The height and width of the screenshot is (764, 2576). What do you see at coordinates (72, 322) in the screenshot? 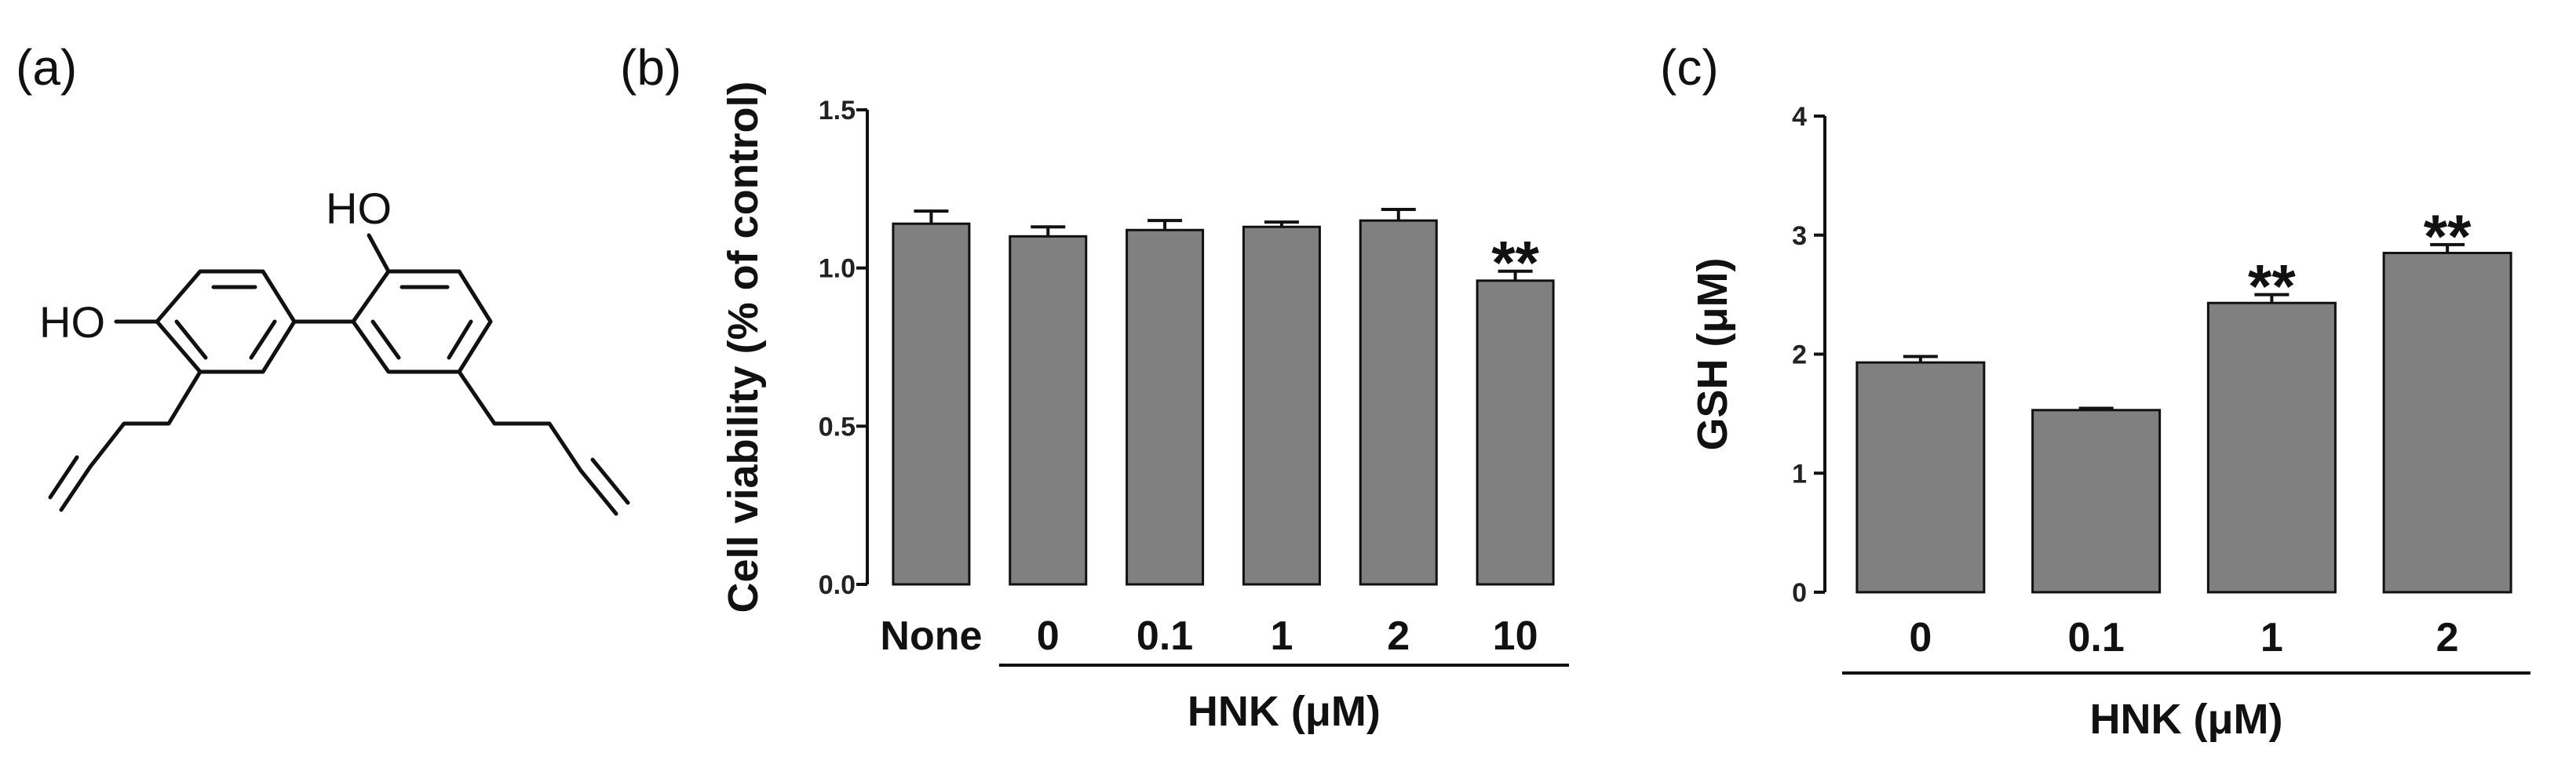
I see `atom-label-left-oh: HO` at bounding box center [72, 322].